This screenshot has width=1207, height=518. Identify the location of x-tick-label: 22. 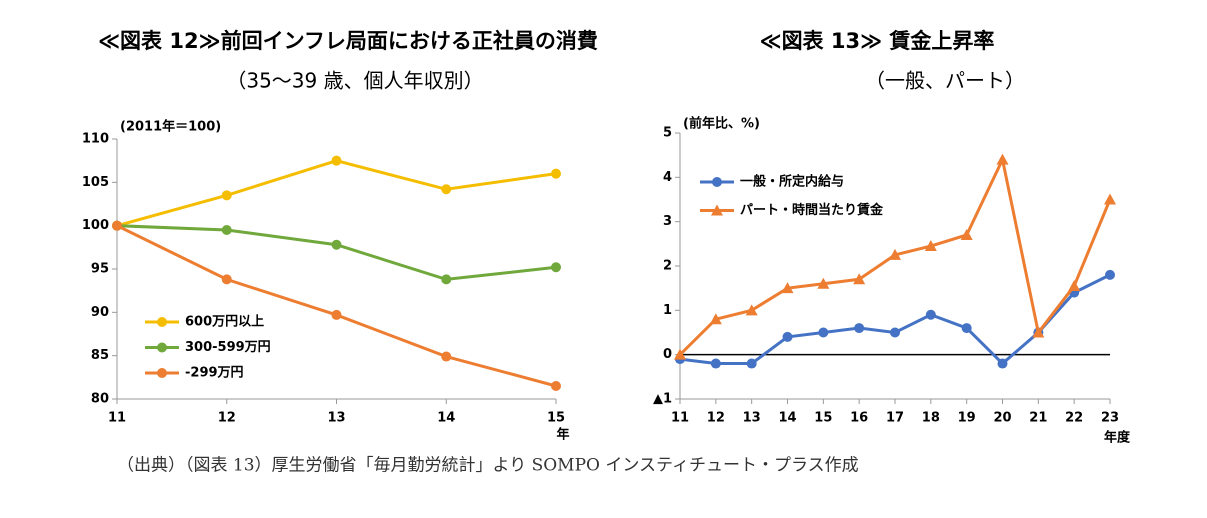
(1074, 418).